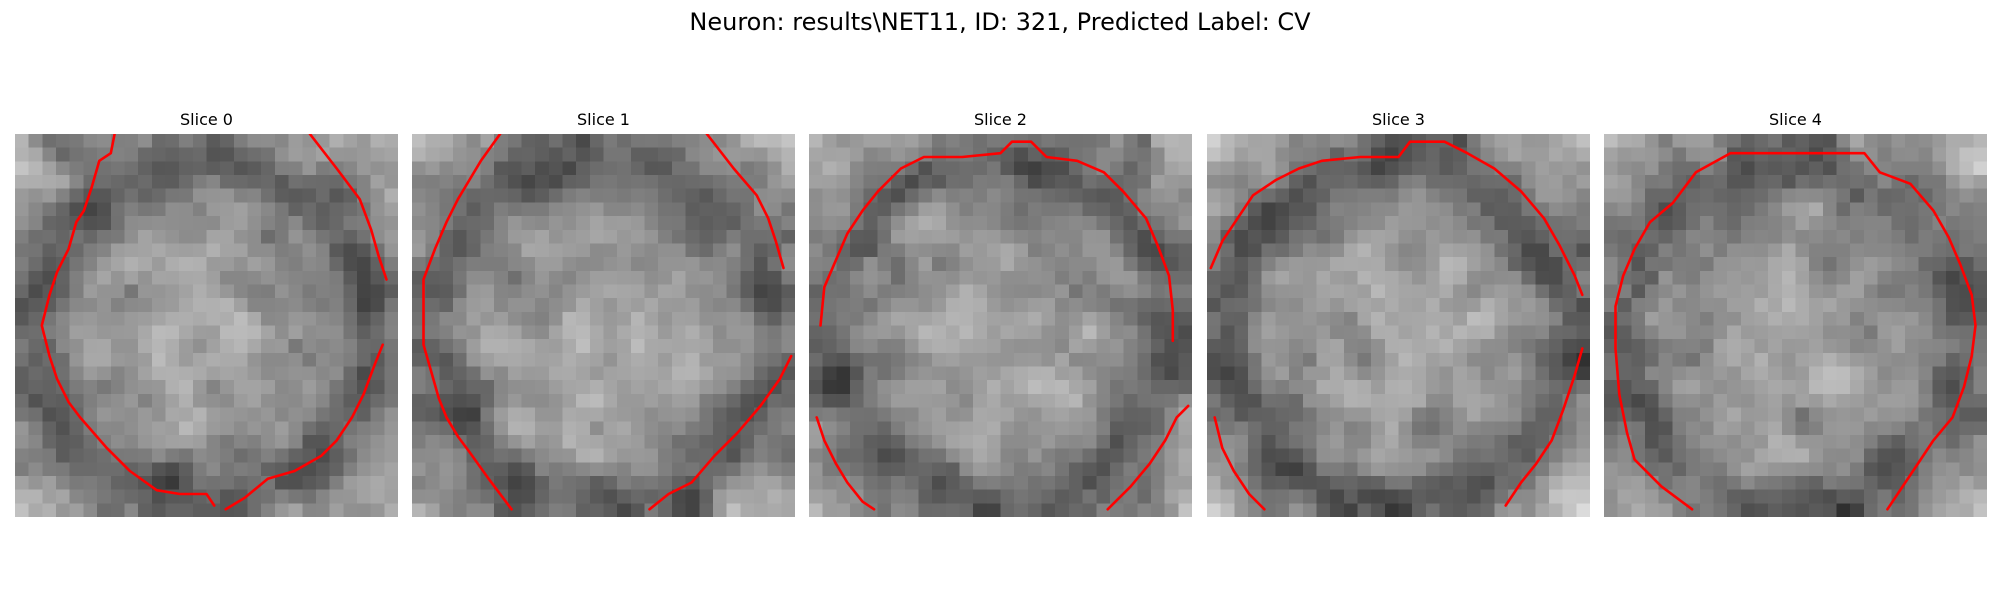 This screenshot has height=600, width=2000. Describe the element at coordinates (206, 119) in the screenshot. I see `slice-title-0: Slice 0` at that location.